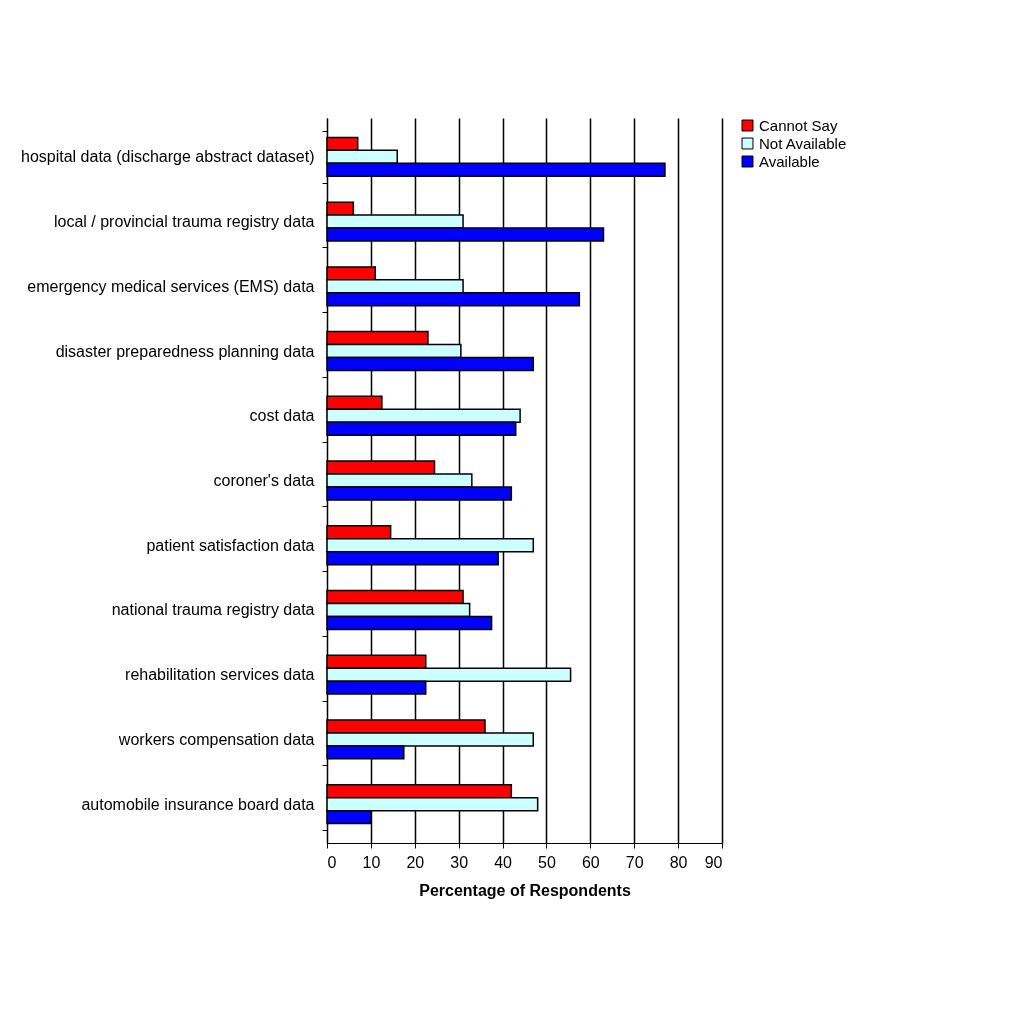  I want to click on x-tick-label: 90, so click(713, 862).